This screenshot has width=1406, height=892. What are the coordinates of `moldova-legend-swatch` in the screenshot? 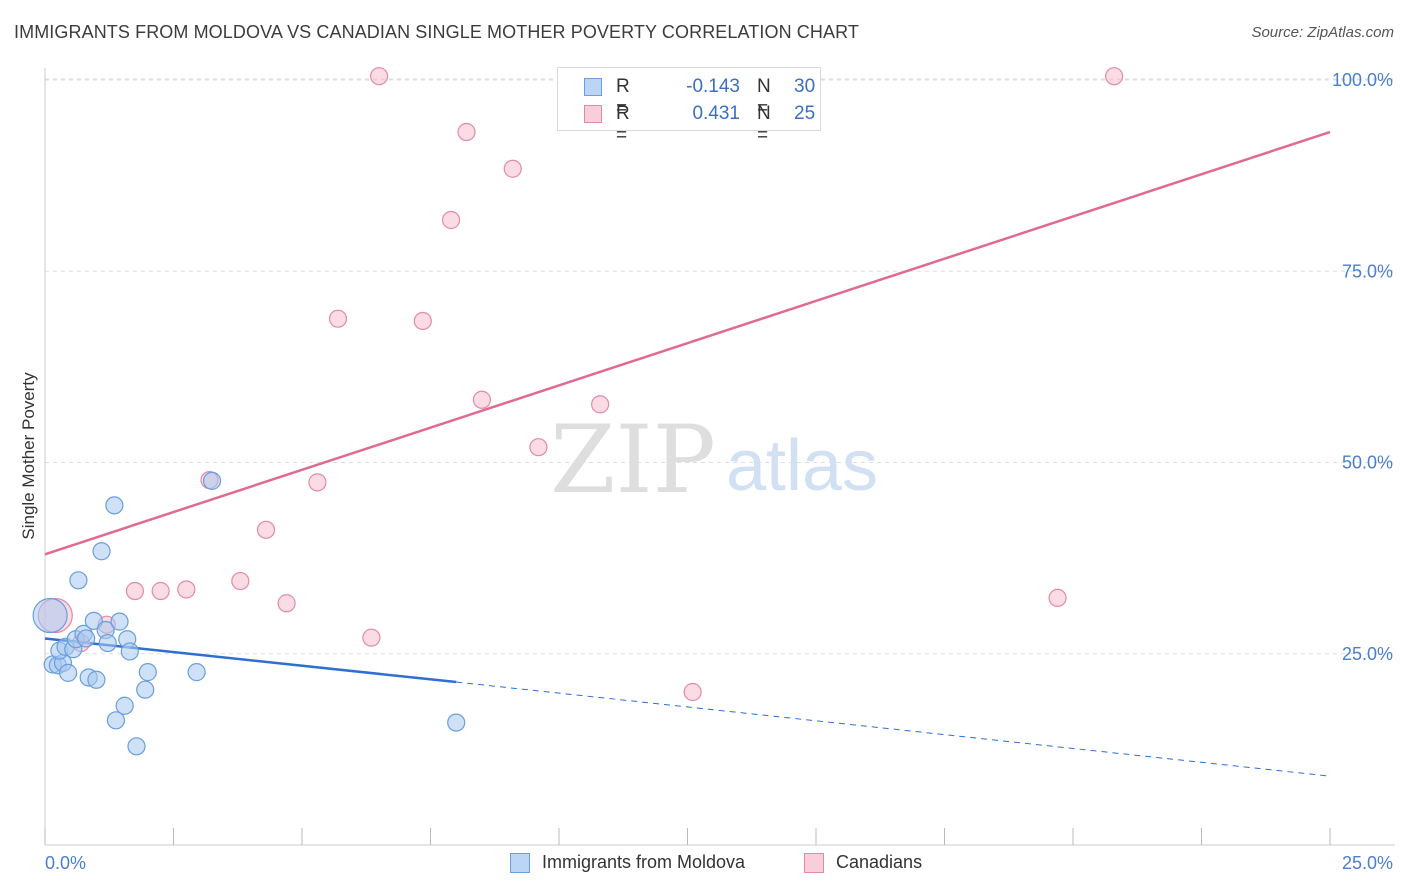 It's located at (520, 863).